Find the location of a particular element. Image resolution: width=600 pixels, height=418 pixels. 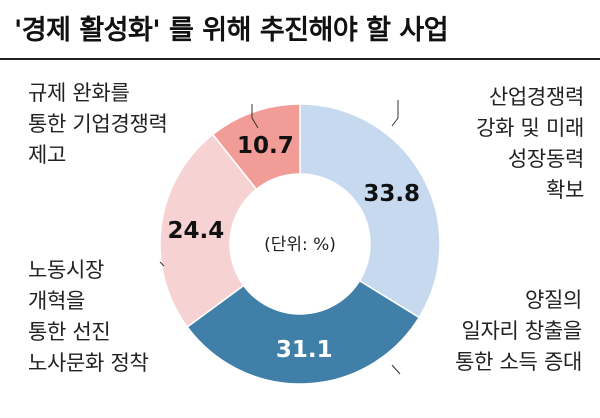

value-jobs: 31.1 is located at coordinates (304, 350).